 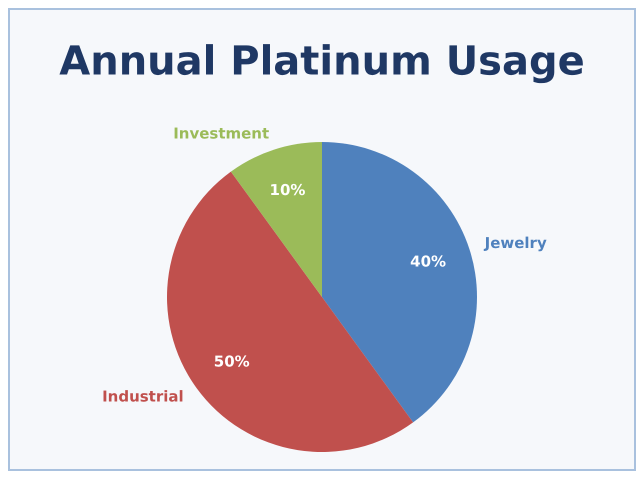 What do you see at coordinates (515, 243) in the screenshot?
I see `slice-label: Jewelry` at bounding box center [515, 243].